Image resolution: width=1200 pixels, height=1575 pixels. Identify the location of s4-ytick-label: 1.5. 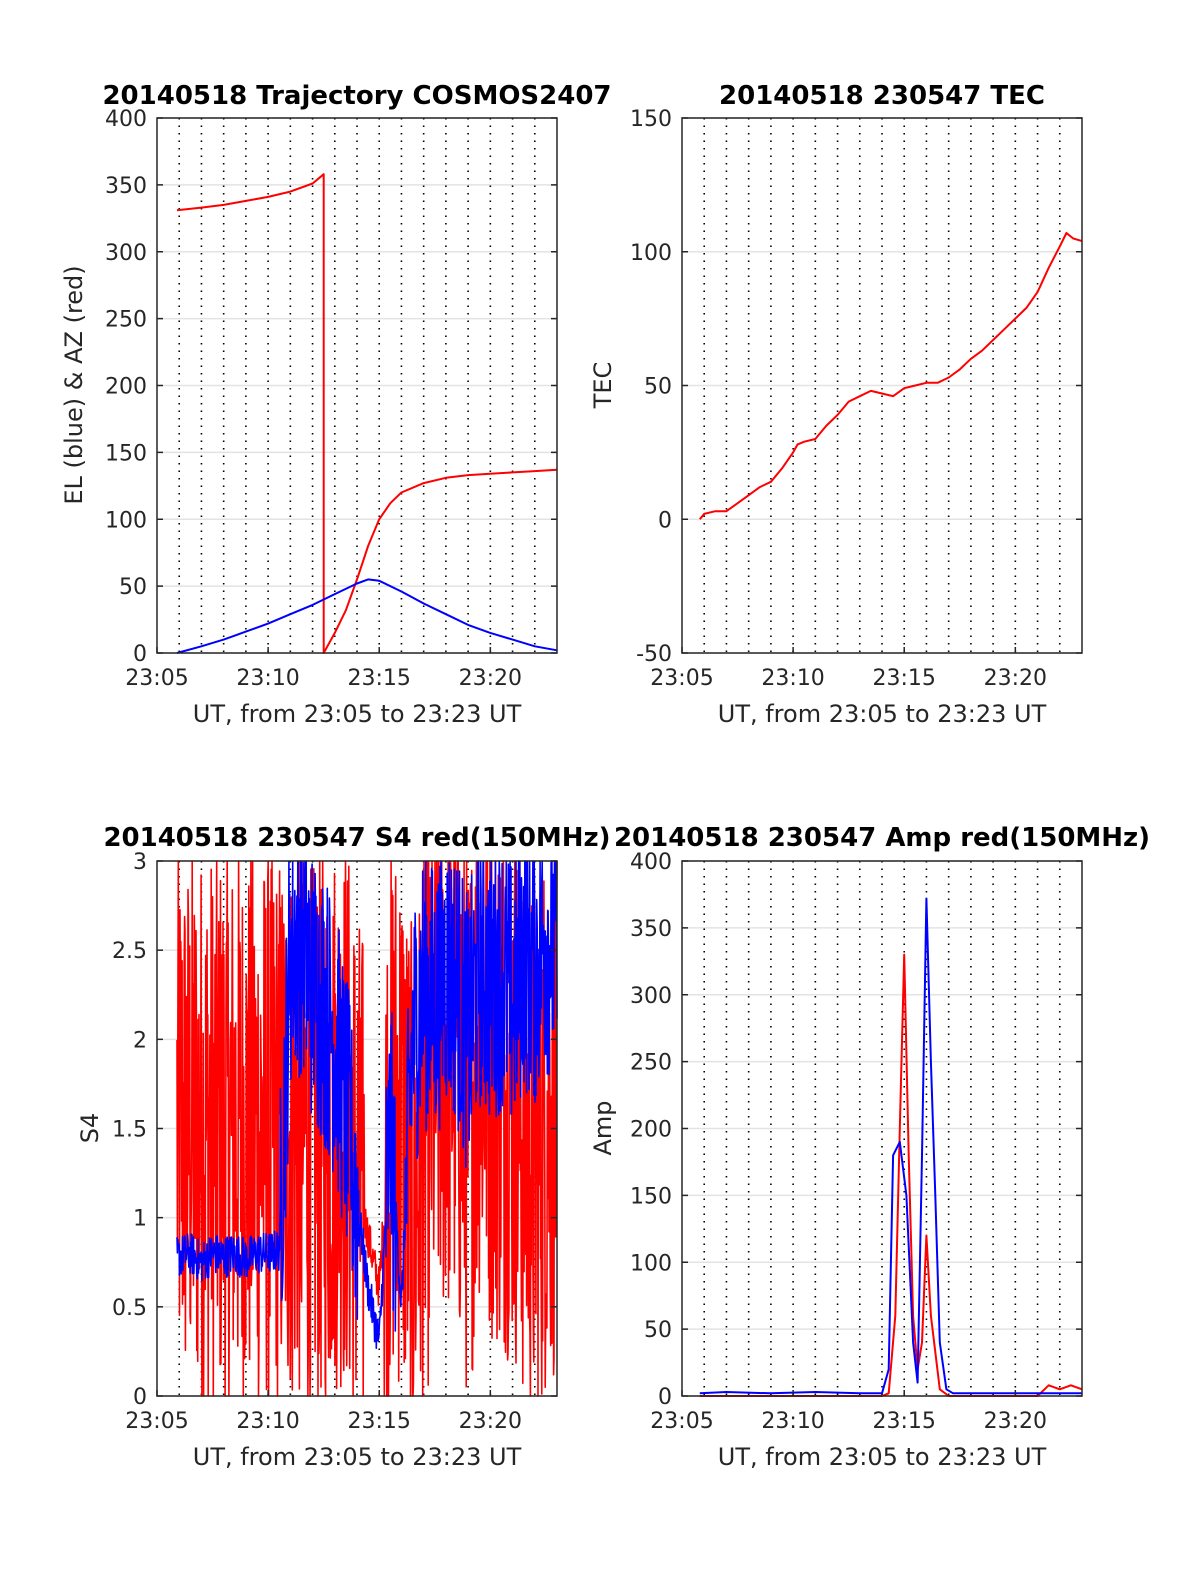
(129, 1130).